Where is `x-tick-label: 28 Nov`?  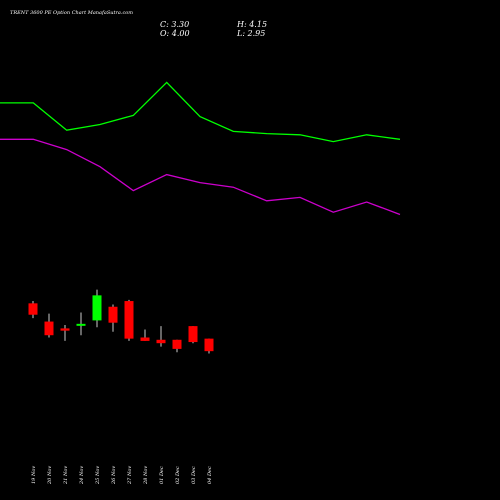 x-tick-label: 28 Nov is located at coordinates (146, 475).